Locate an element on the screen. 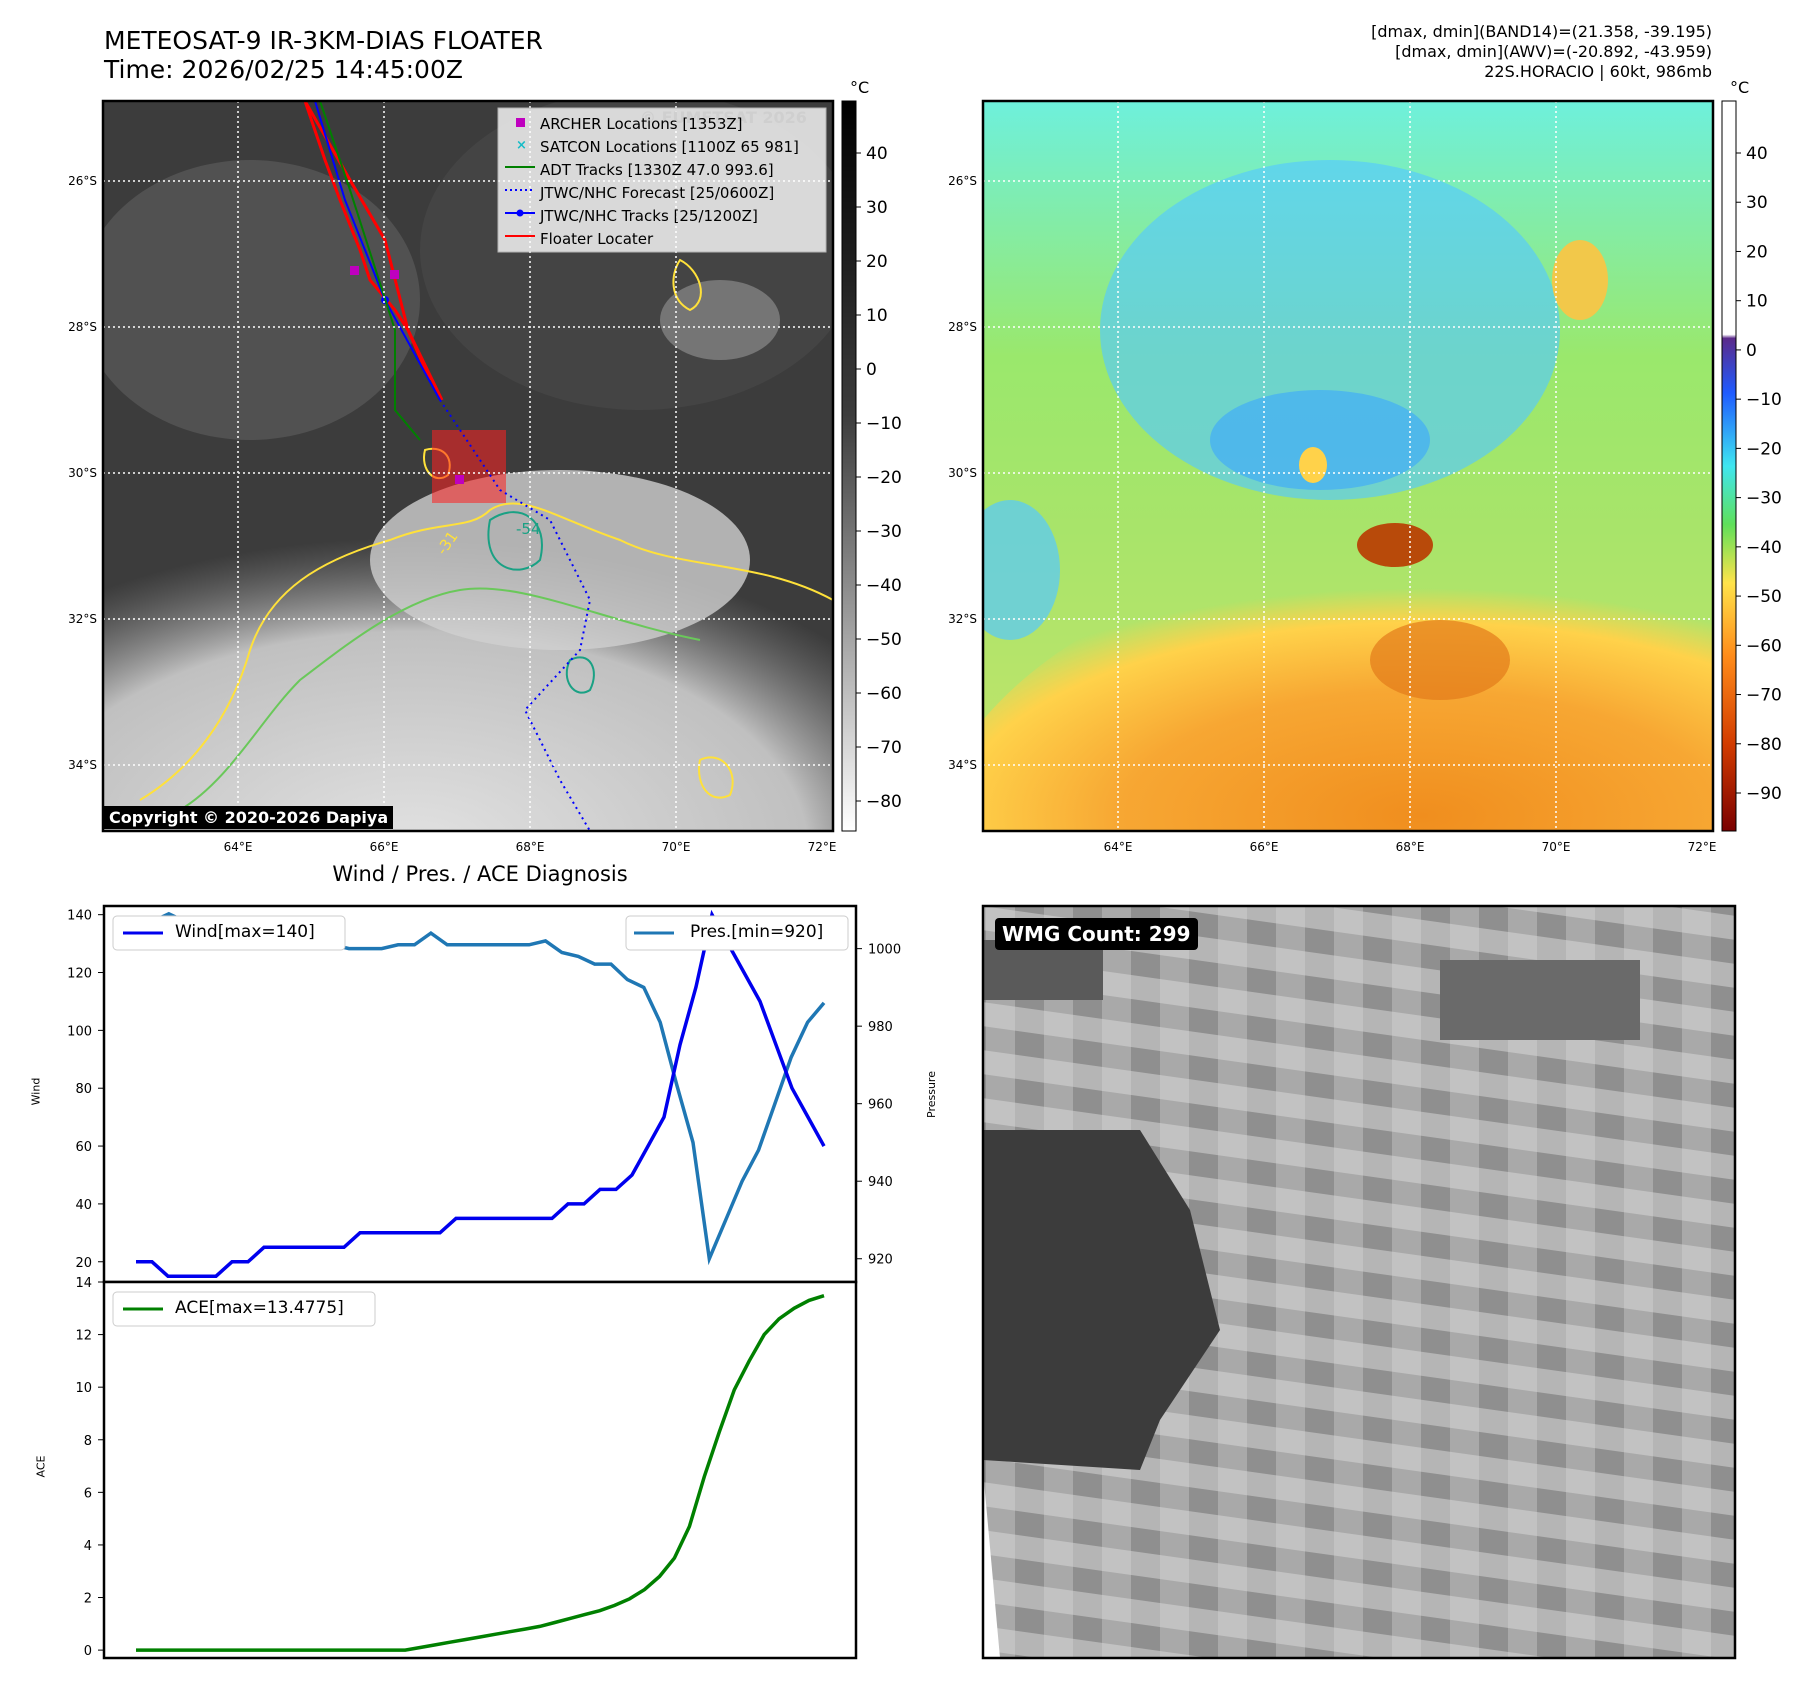 The height and width of the screenshot is (1690, 1797). archer-marker is located at coordinates (354, 270).